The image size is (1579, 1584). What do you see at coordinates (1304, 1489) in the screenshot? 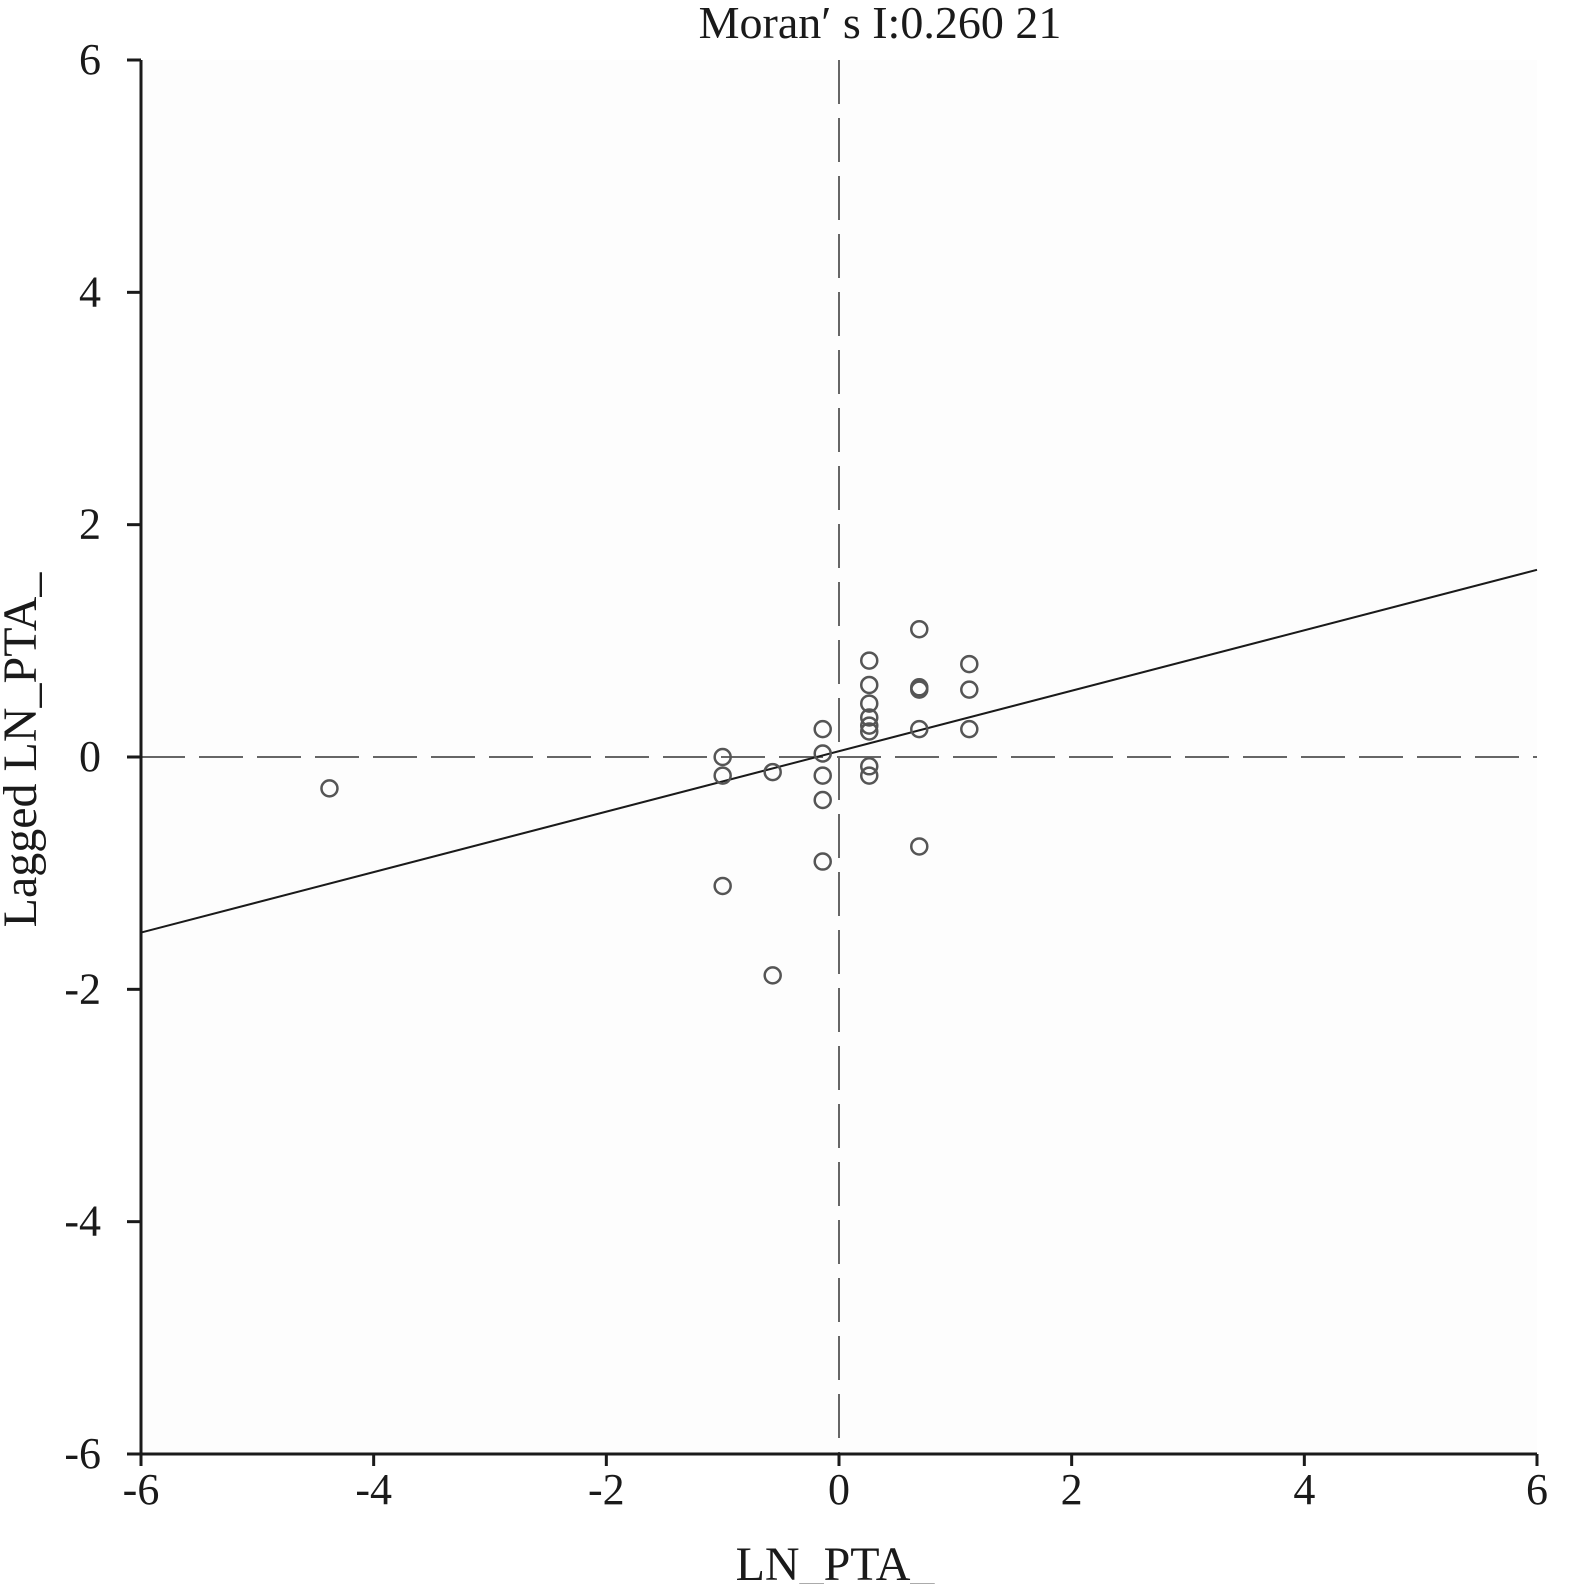
I see `x-tick-label: 4` at bounding box center [1304, 1489].